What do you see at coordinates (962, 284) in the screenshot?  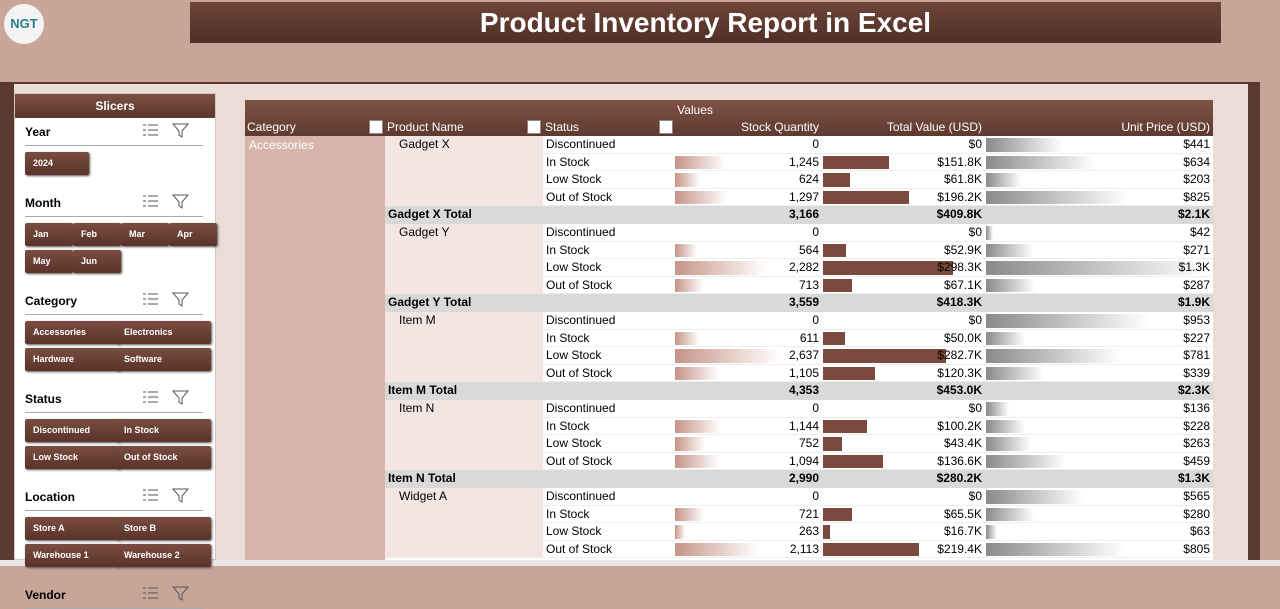 I see `total-value: $67.1K` at bounding box center [962, 284].